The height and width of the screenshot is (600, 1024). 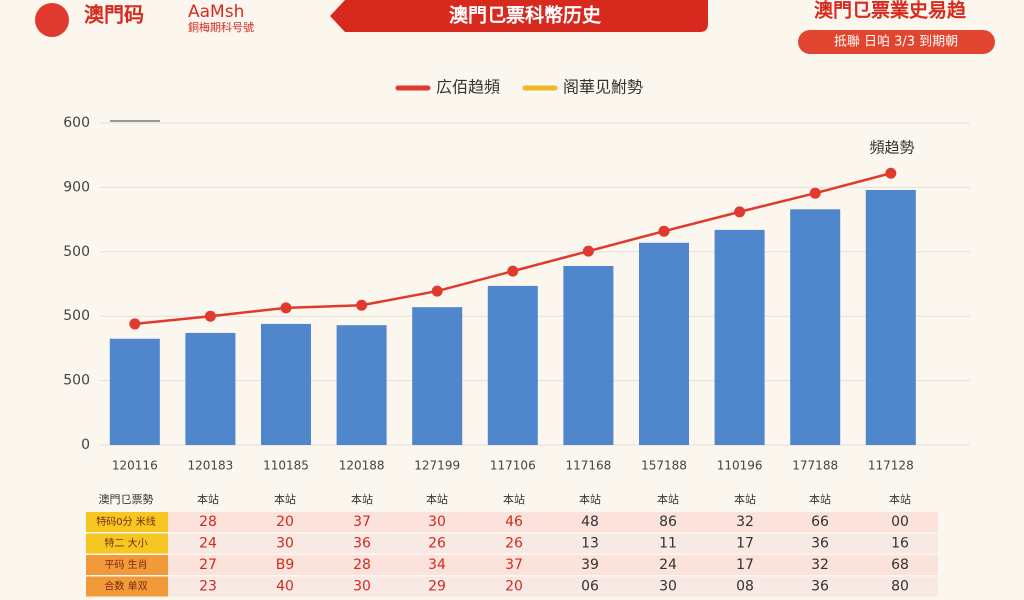 I want to click on table-row-label: 特二 大小, so click(x=125, y=543).